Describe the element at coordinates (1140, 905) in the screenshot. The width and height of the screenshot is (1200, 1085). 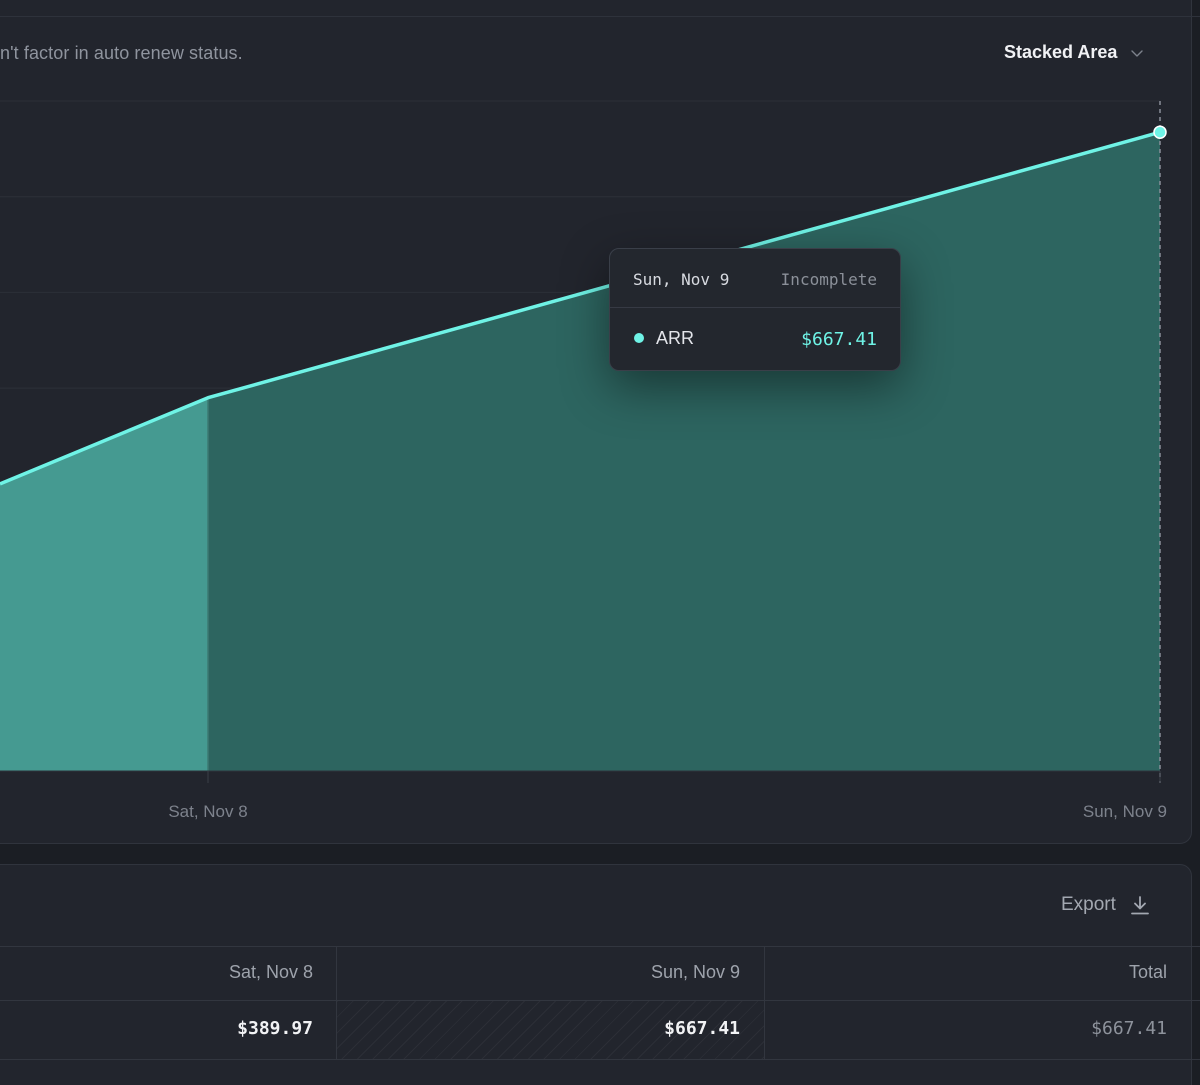
I see `download-icon` at that location.